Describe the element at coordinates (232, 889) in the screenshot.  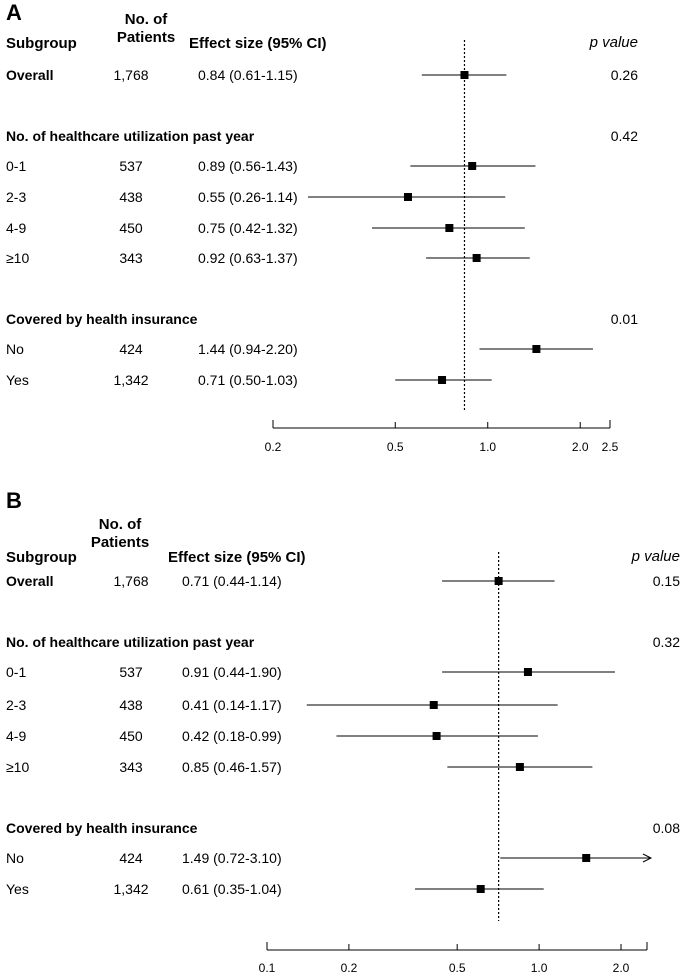
I see `effect-size-text: 0.61 (0.35-1.04)` at that location.